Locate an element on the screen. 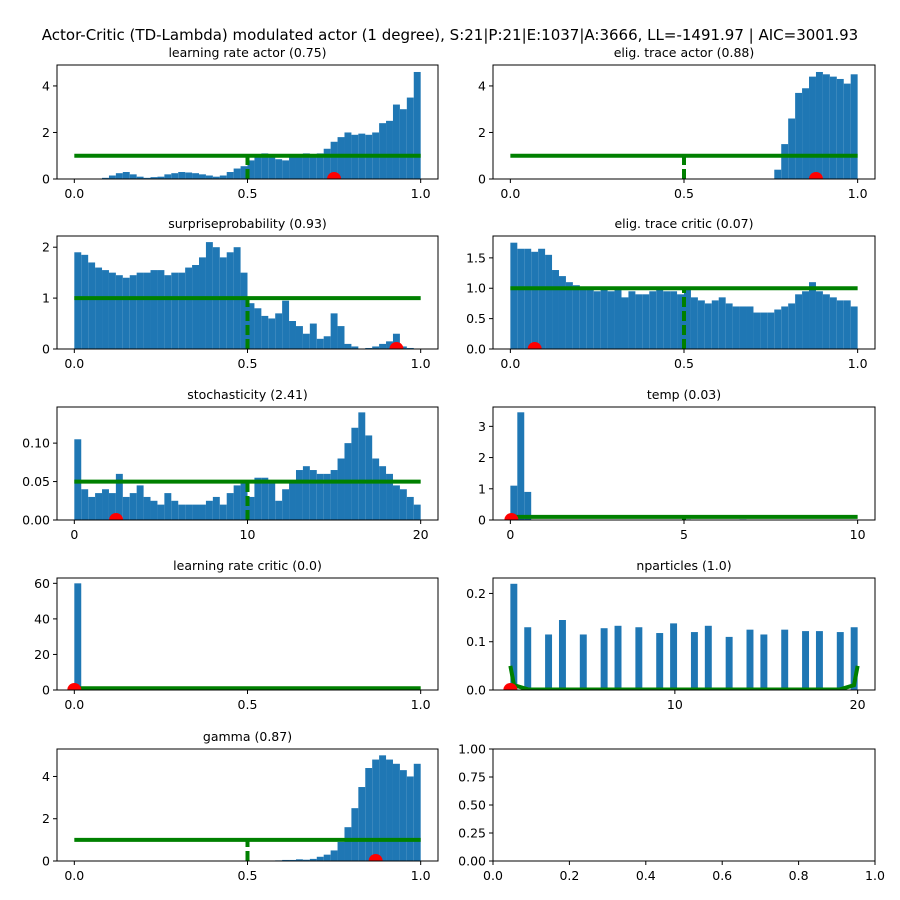 The image size is (900, 900). subplot-title: nparticles (1.0) is located at coordinates (683, 565).